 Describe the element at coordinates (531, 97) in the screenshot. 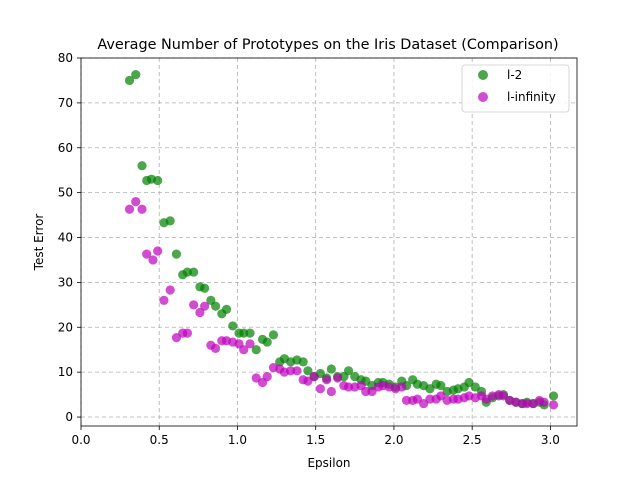

I see `legend-label-l-infinity: l-infinity` at that location.